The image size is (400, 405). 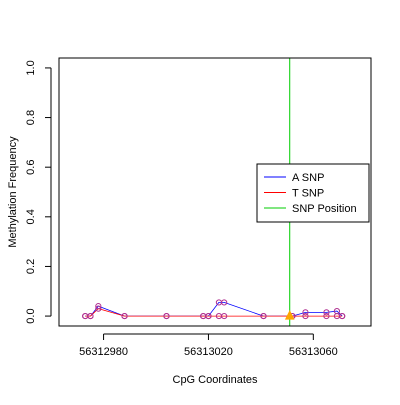 I want to click on series-line-t-snp, so click(x=214, y=312).